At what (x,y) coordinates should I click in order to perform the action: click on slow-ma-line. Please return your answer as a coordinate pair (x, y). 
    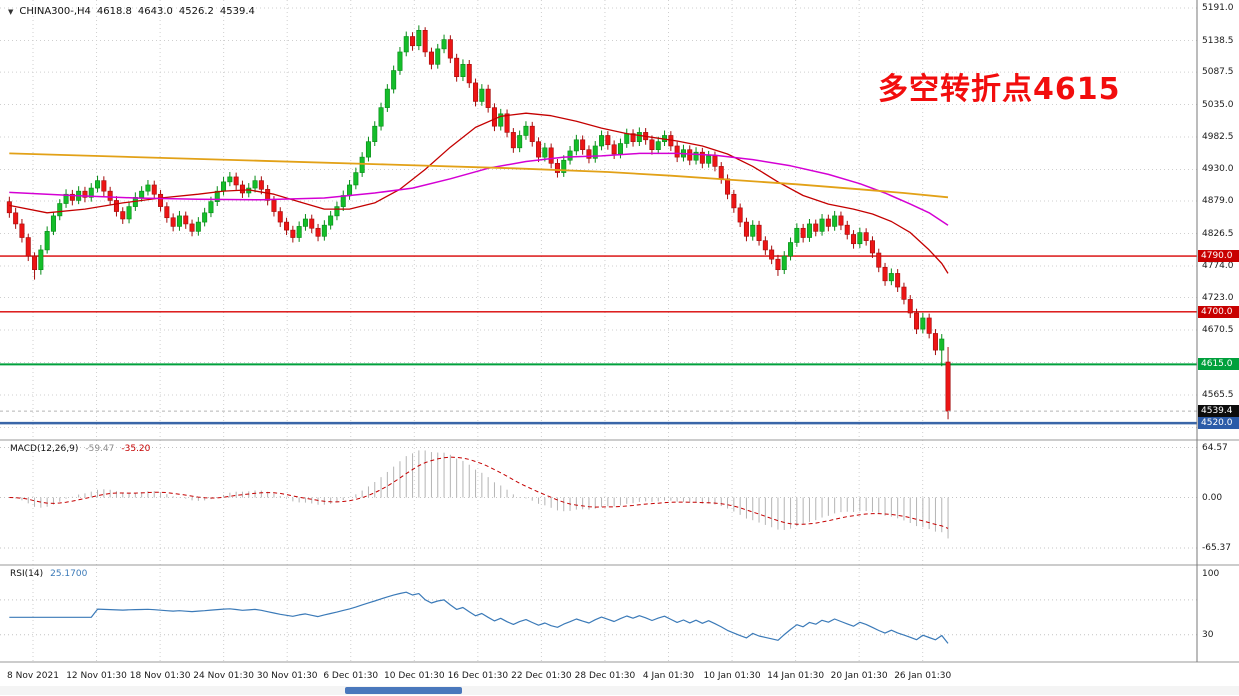
    Looking at the image, I should click on (479, 175).